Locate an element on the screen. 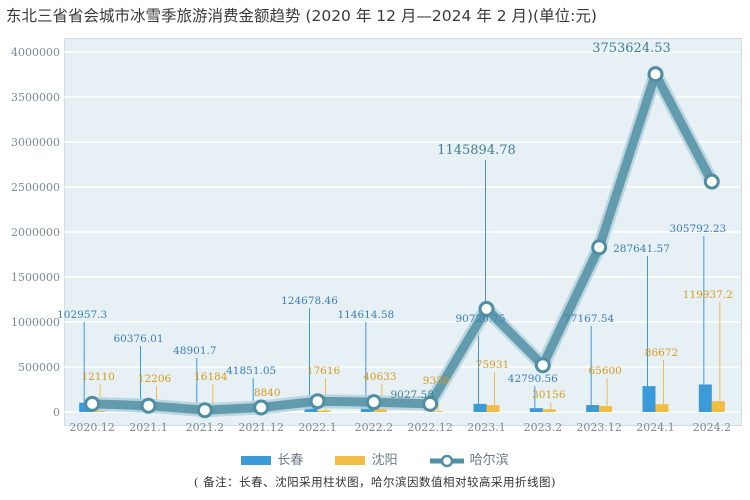  data-label-changchun: 102957.3 is located at coordinates (82, 315).